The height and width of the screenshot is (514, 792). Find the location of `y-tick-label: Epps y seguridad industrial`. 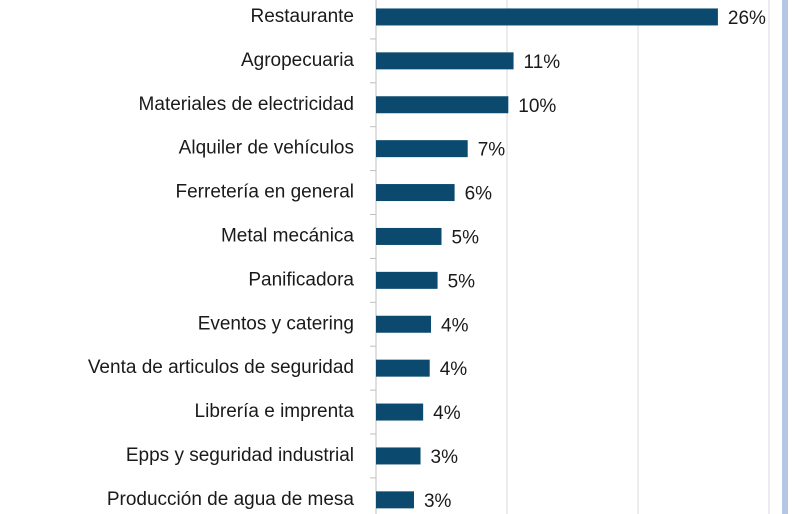

y-tick-label: Epps y seguridad industrial is located at coordinates (240, 455).